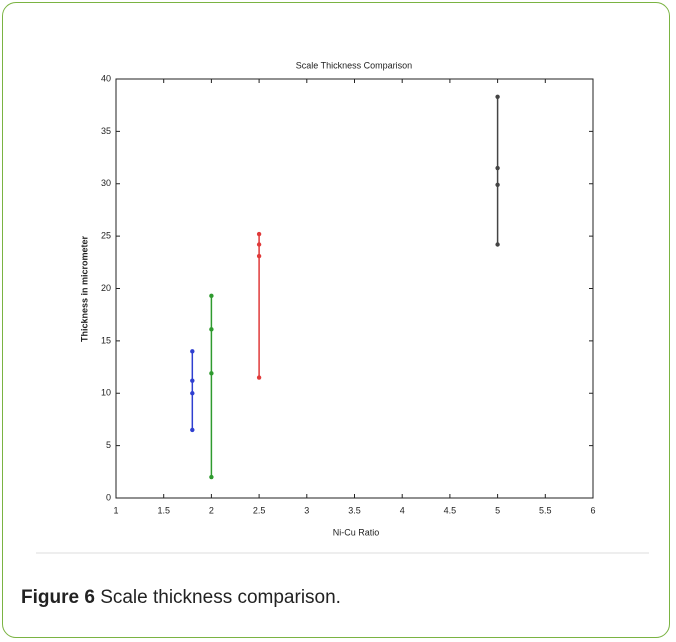 The image size is (676, 642). What do you see at coordinates (106, 183) in the screenshot?
I see `y-tick-label: 30` at bounding box center [106, 183].